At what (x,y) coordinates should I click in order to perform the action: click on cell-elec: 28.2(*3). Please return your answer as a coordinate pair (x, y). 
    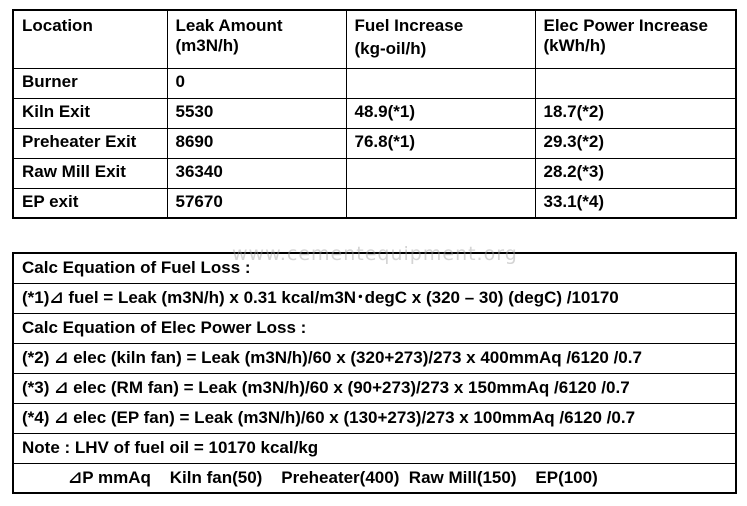
    Looking at the image, I should click on (635, 173).